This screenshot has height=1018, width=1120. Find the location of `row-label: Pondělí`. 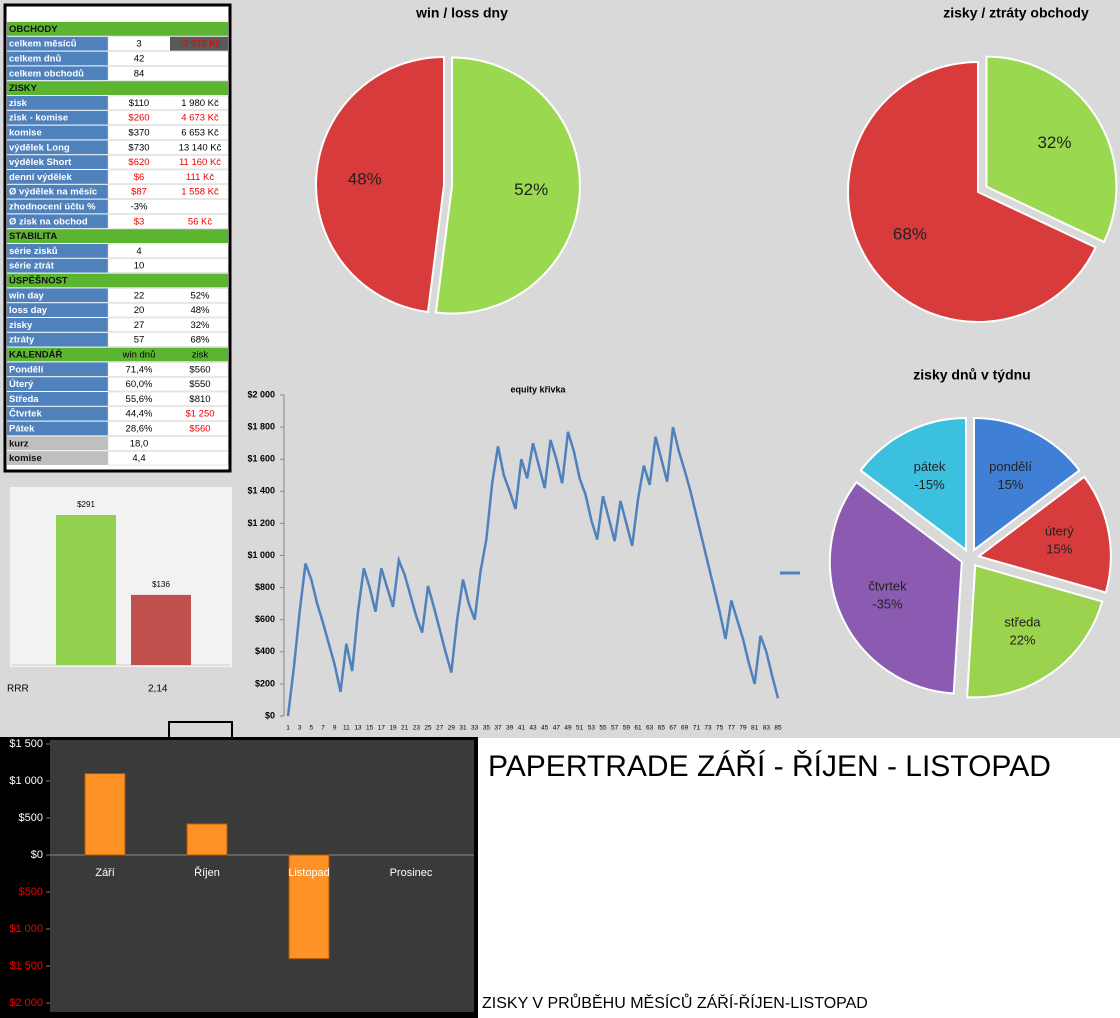

row-label: Pondělí is located at coordinates (26, 369).